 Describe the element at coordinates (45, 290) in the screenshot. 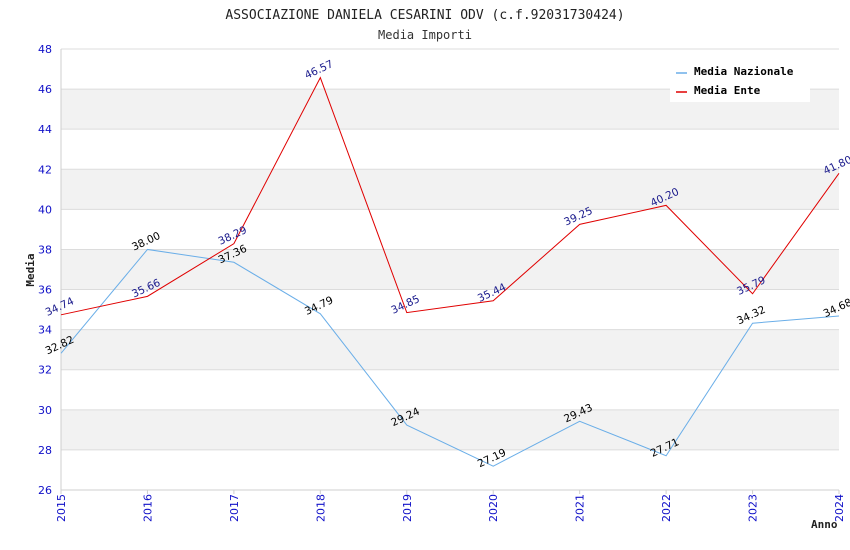

I see `y-tick-label: 36` at that location.